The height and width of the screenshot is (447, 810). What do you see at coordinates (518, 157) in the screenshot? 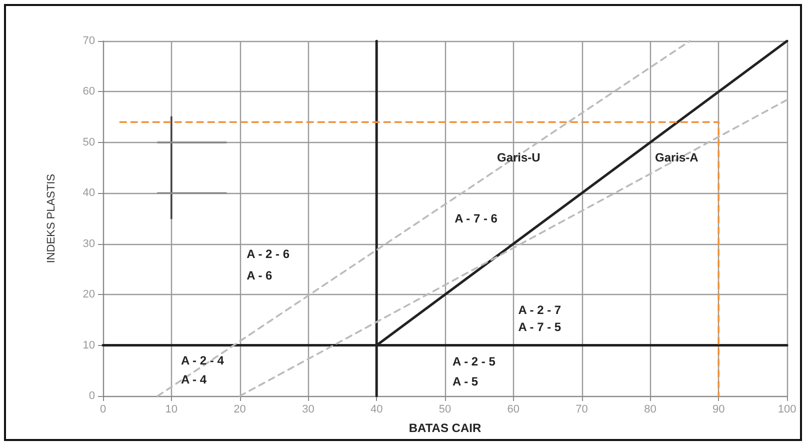
I see `annotation: Garis-U` at bounding box center [518, 157].